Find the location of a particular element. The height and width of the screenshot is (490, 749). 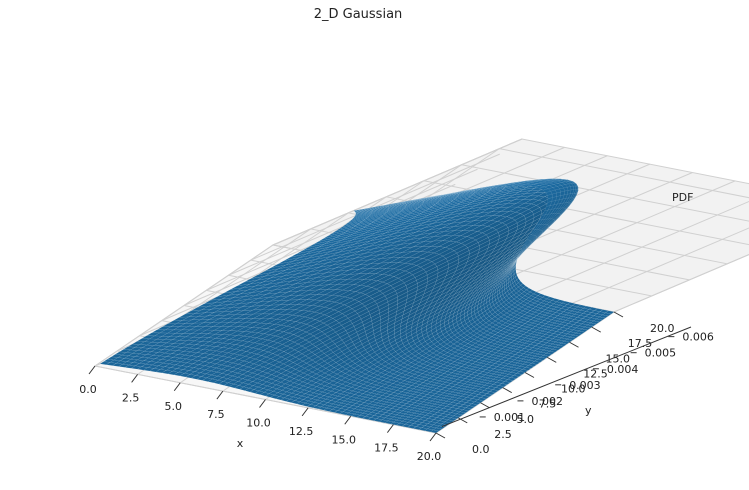

x-tick-label: 0.0 is located at coordinates (88, 389).